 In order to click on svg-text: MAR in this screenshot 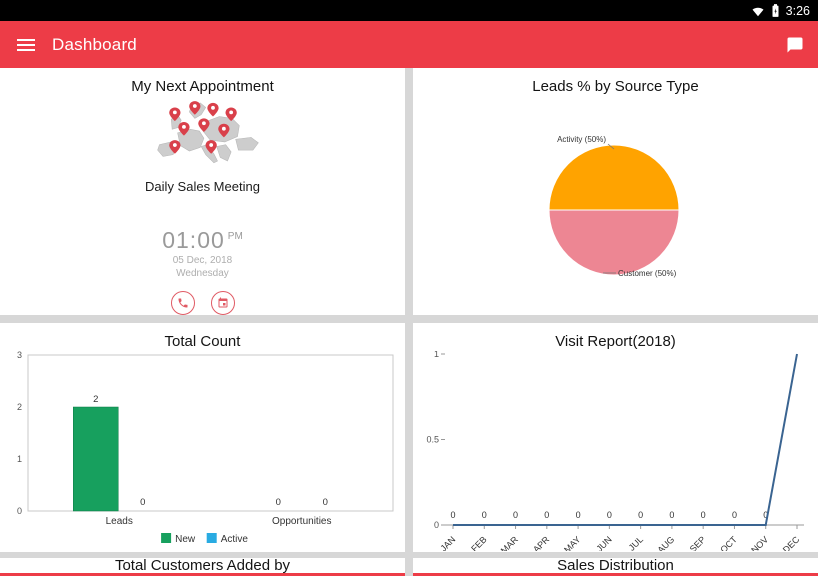, I will do `click(510, 542)`.